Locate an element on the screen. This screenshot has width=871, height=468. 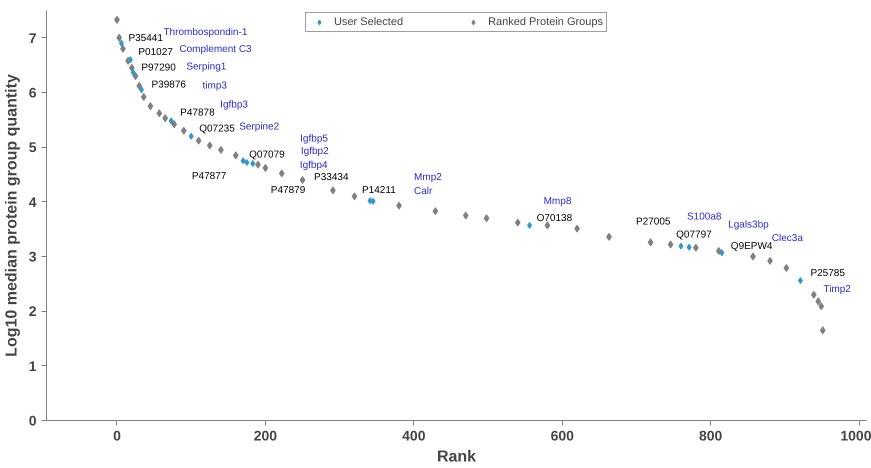
annotation: P27005 is located at coordinates (653, 222).